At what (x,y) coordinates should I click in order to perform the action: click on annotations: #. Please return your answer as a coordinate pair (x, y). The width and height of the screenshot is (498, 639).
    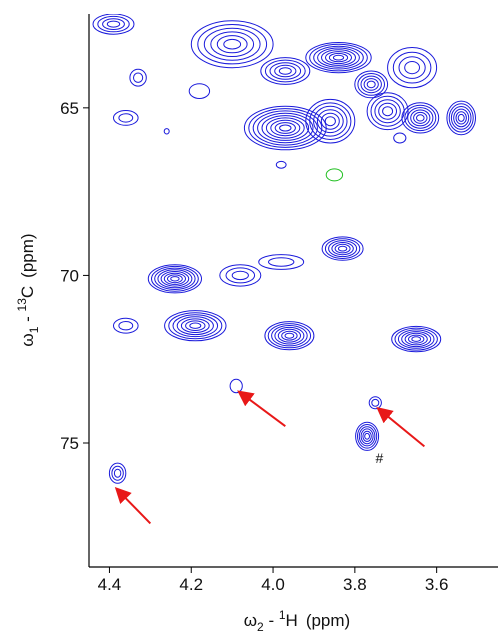
    Looking at the image, I should click on (379, 458).